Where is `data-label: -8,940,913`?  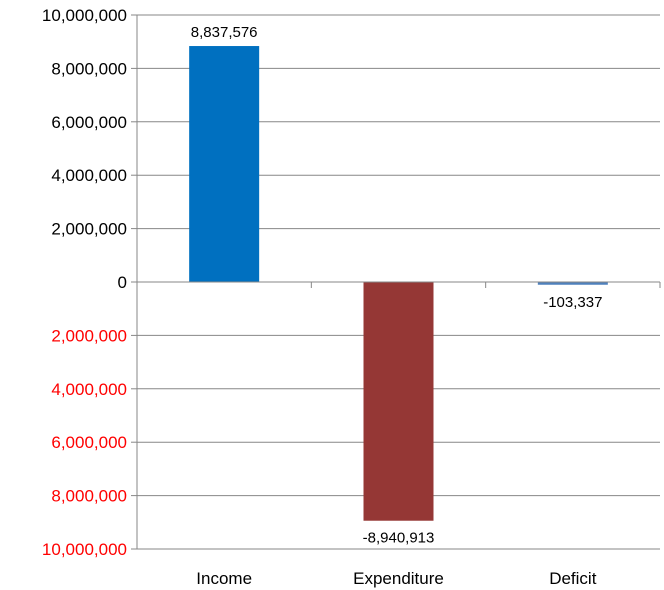
data-label: -8,940,913 is located at coordinates (399, 538).